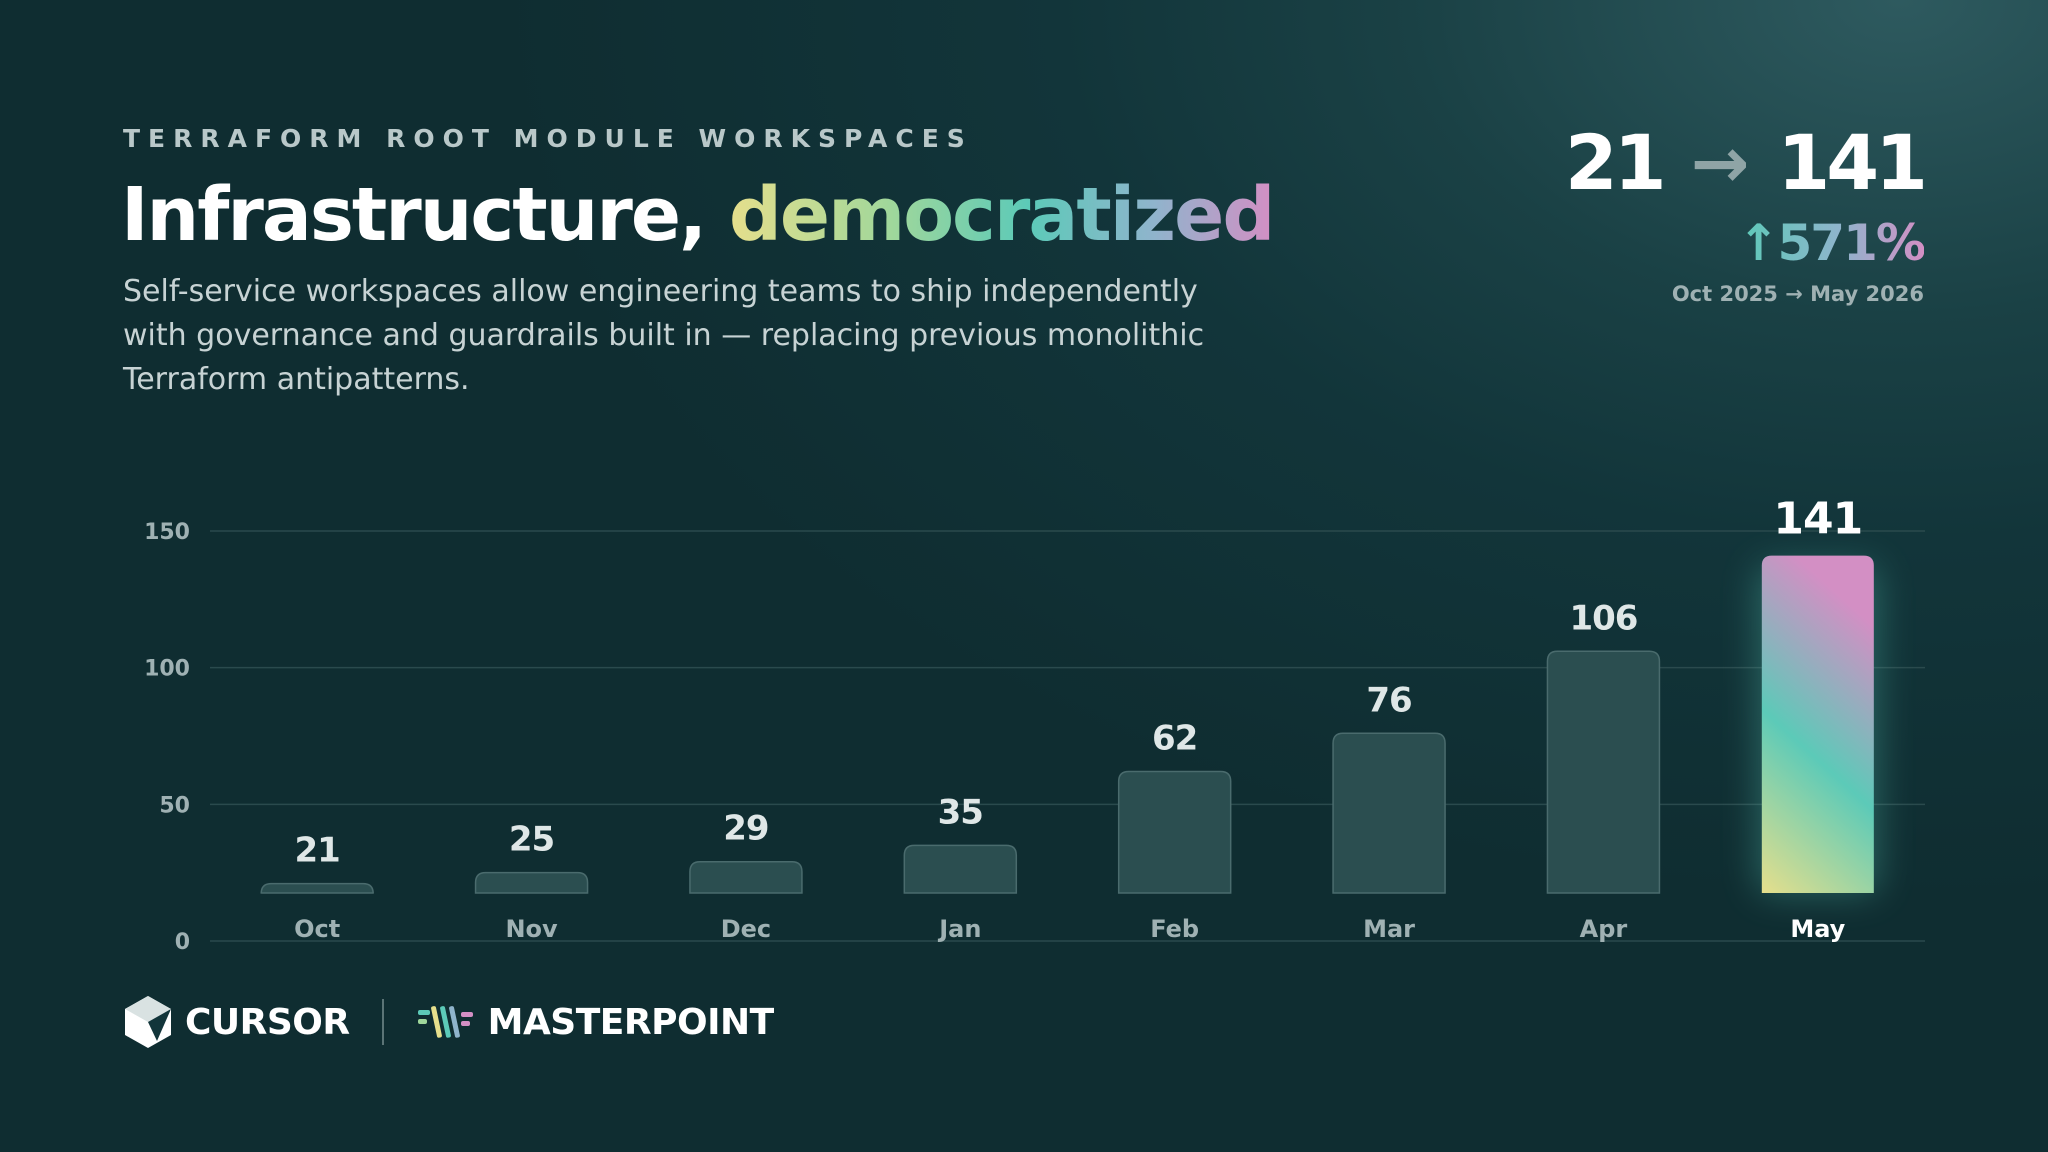 The width and height of the screenshot is (2048, 1152). I want to click on footer-logos: CURSOR MASTERPOINT, so click(448, 1022).